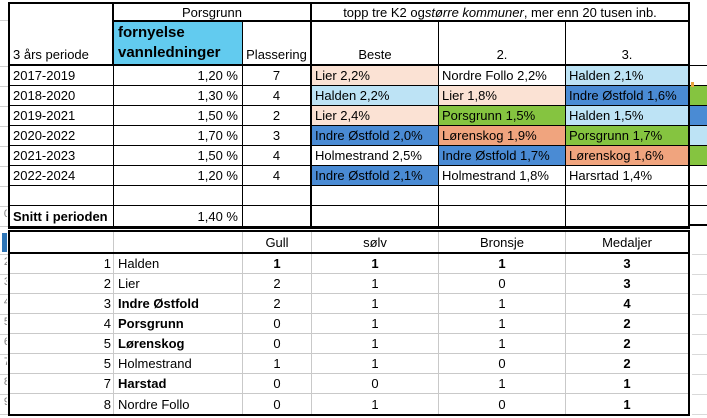  I want to click on rank-cell: 8, so click(62, 404).